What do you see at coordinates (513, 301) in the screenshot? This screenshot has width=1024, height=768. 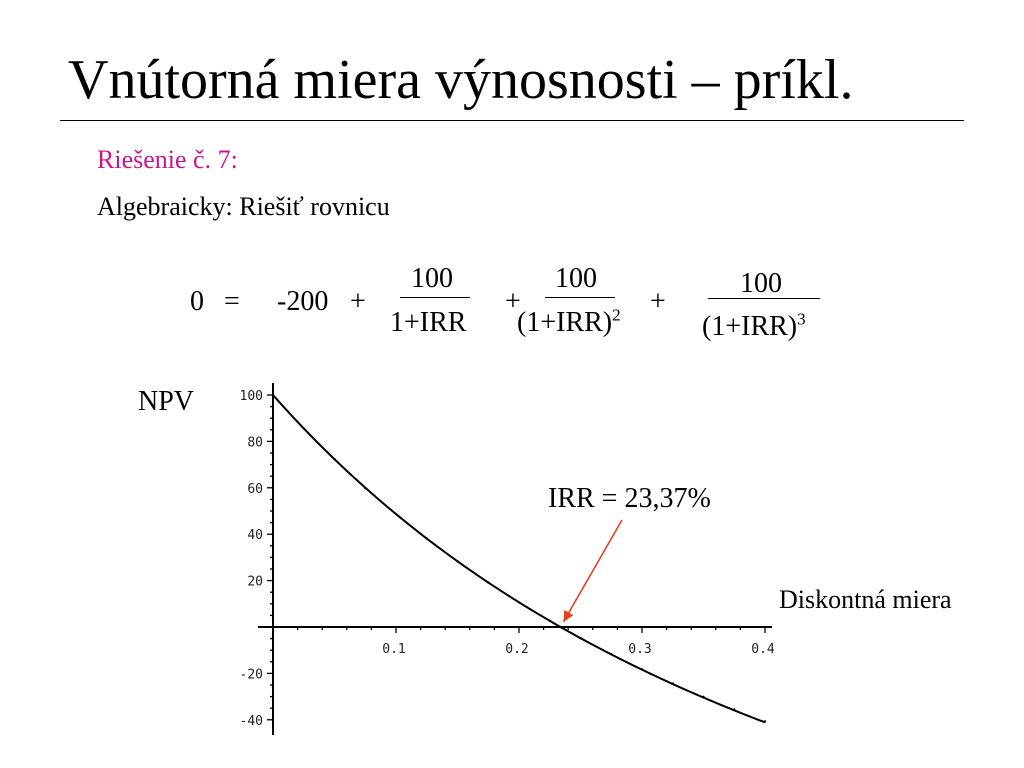 I see `equation-plus-2: +` at bounding box center [513, 301].